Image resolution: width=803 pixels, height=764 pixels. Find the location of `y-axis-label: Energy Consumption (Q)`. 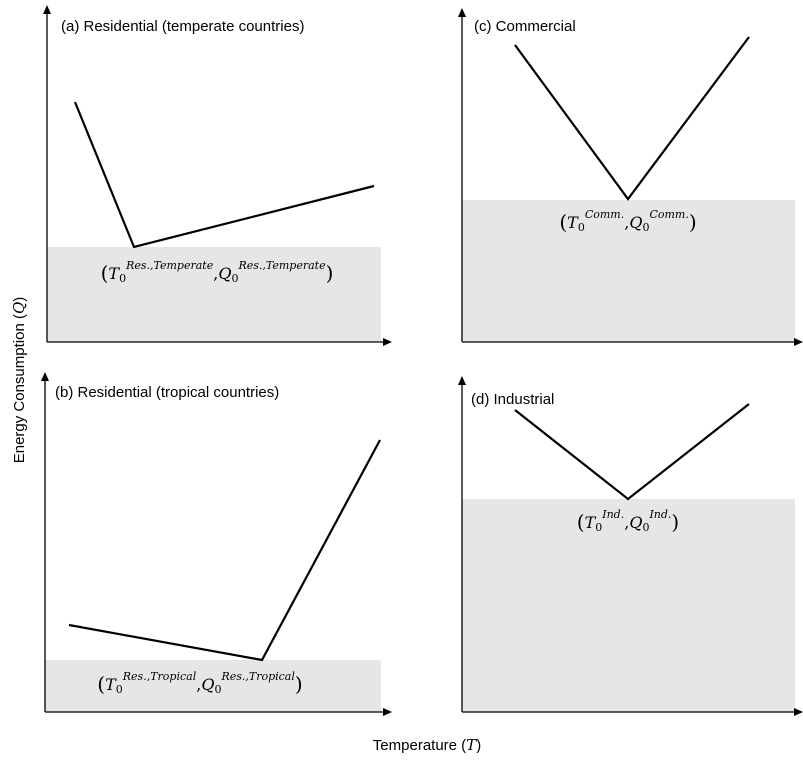

y-axis-label: Energy Consumption (Q) is located at coordinates (19, 380).